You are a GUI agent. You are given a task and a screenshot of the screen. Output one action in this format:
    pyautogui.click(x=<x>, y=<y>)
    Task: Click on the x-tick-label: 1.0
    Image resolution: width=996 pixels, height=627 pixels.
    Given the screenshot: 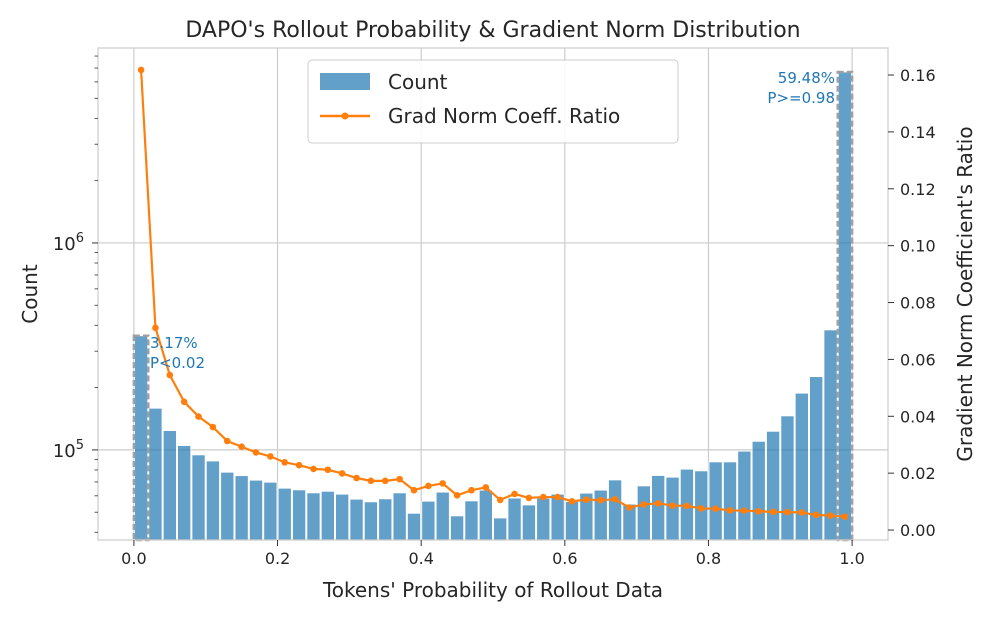 What is the action you would take?
    pyautogui.click(x=851, y=558)
    